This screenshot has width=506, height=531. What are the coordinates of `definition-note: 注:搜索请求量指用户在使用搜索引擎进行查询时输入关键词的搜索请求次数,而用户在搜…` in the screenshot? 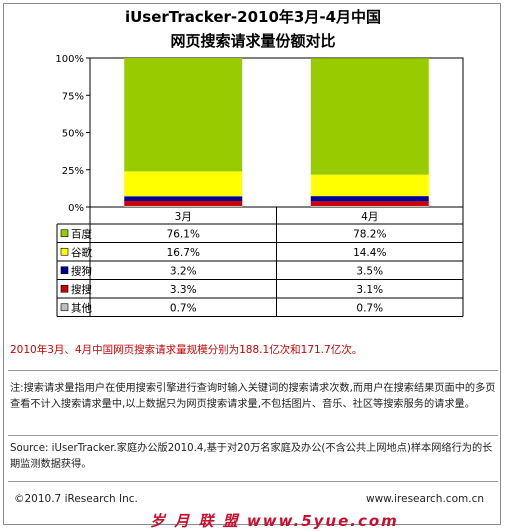 It's located at (253, 396).